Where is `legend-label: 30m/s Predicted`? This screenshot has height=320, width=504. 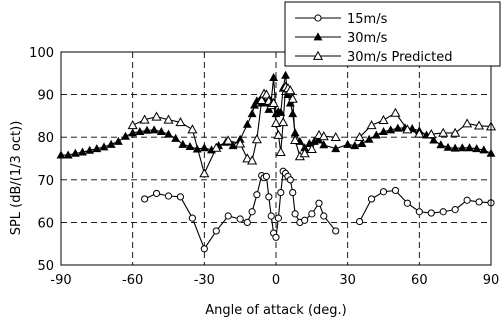
legend-label: 30m/s Predicted is located at coordinates (400, 57).